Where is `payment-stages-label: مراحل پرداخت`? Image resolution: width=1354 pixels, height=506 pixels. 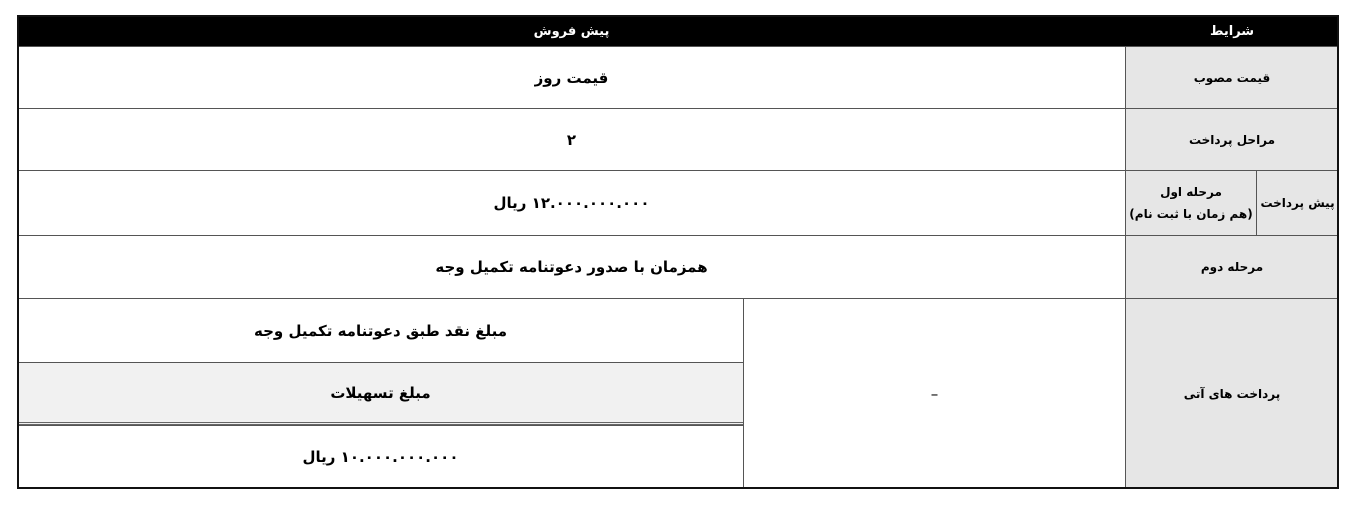 payment-stages-label: مراحل پرداخت is located at coordinates (1232, 139).